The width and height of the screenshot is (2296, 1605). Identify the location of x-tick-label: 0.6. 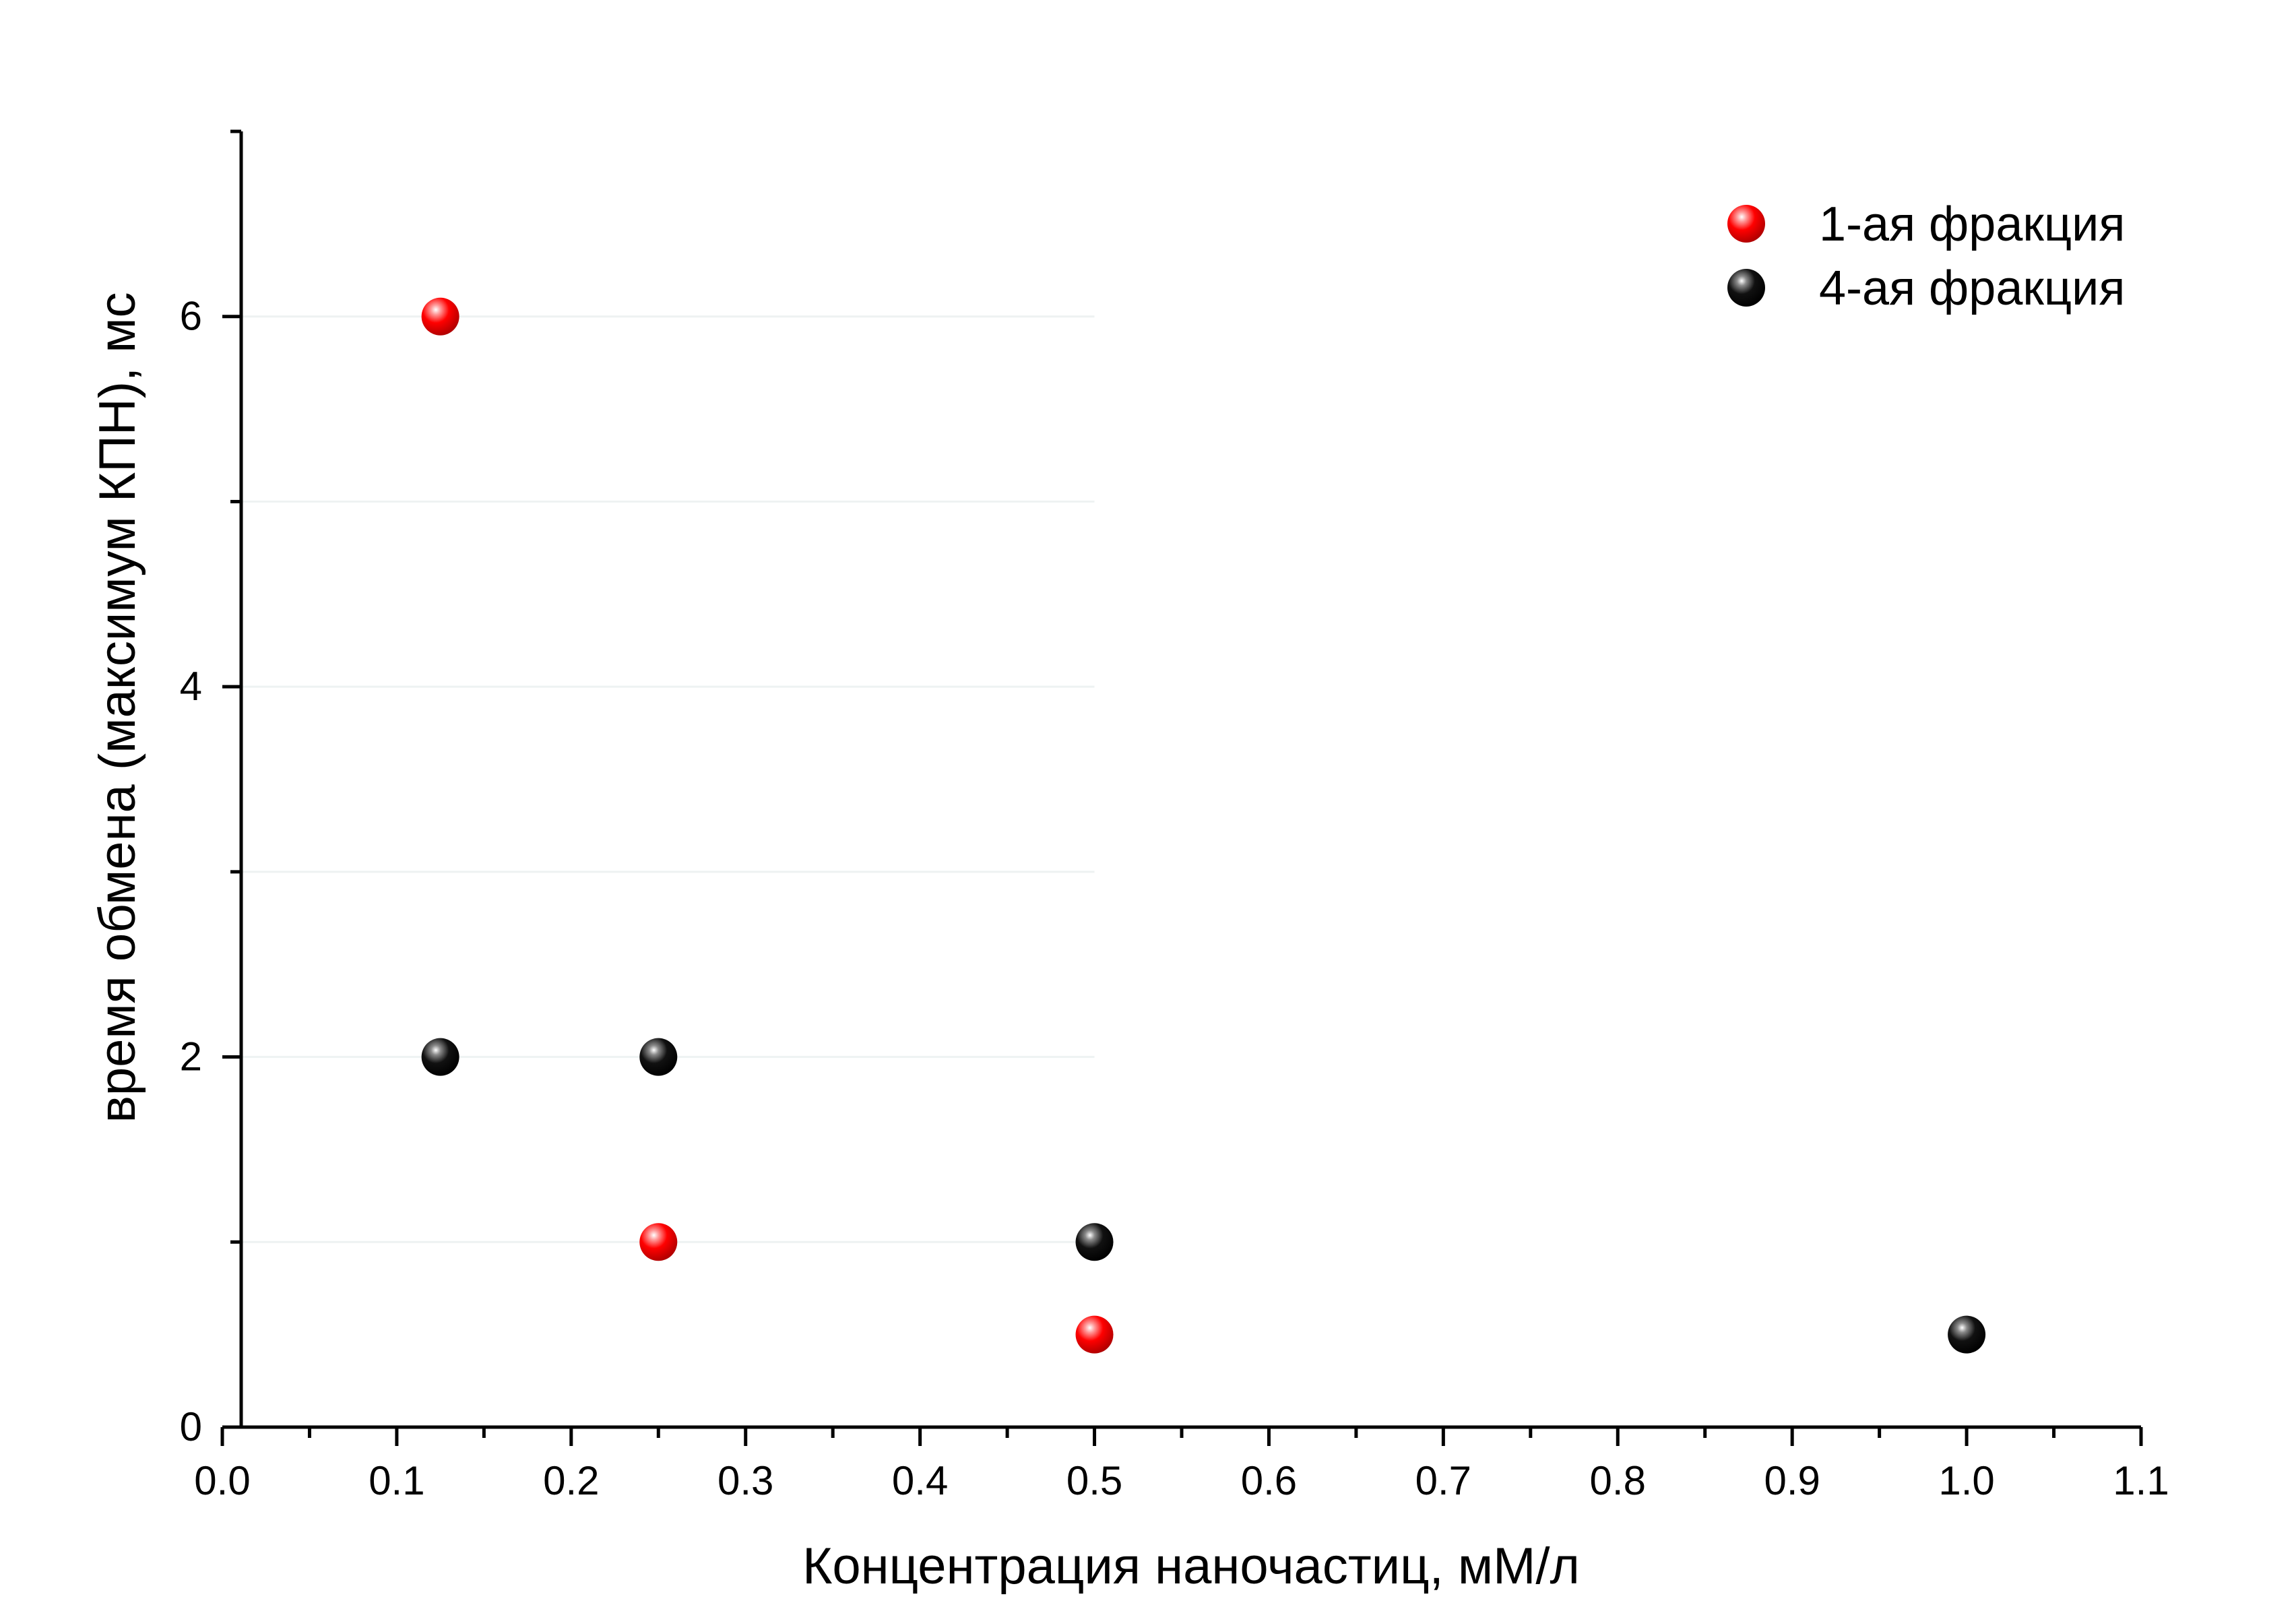
(1269, 1480).